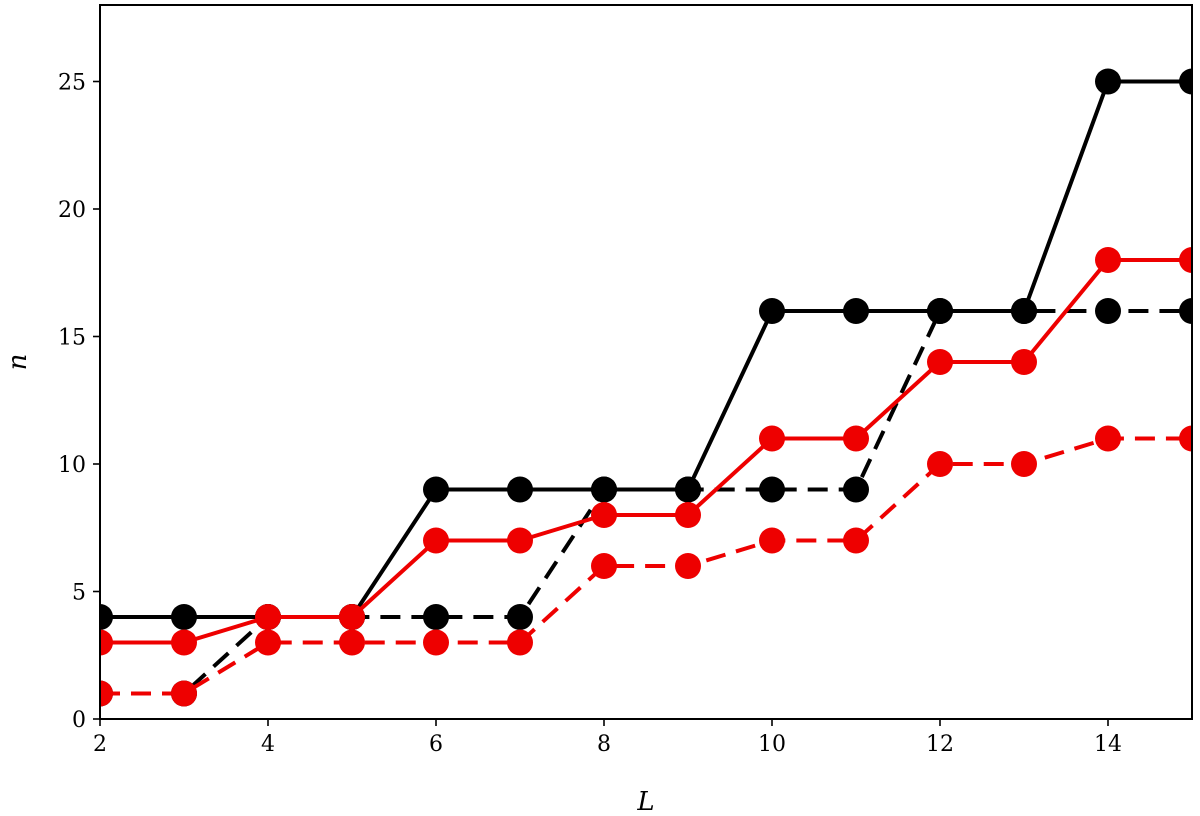 This screenshot has width=1200, height=816. Describe the element at coordinates (1108, 744) in the screenshot. I see `x-tick-label: 14` at that location.